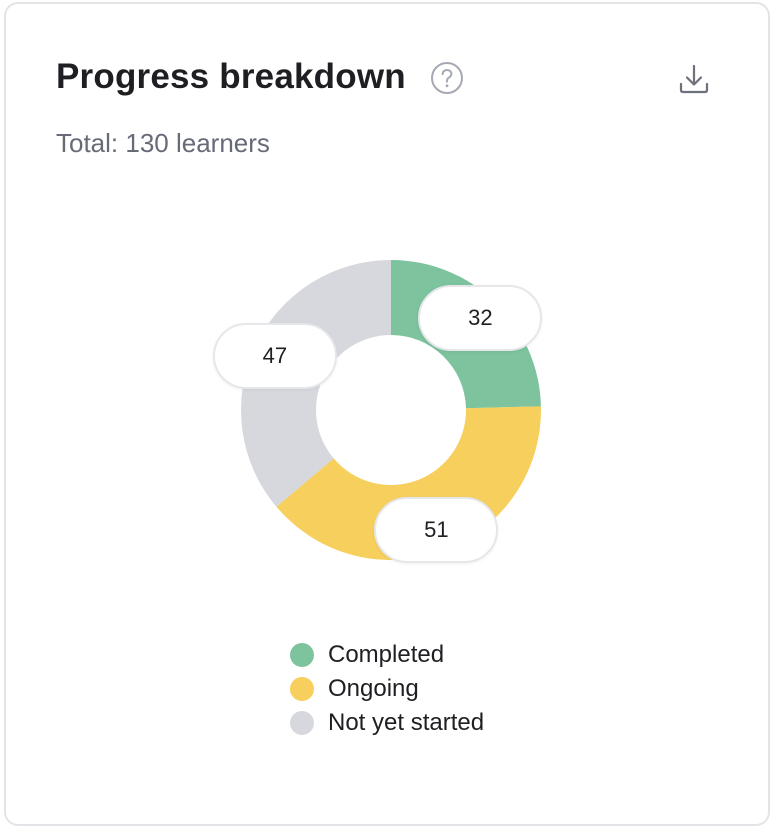  I want to click on legend-item: Ongoing, so click(387, 689).